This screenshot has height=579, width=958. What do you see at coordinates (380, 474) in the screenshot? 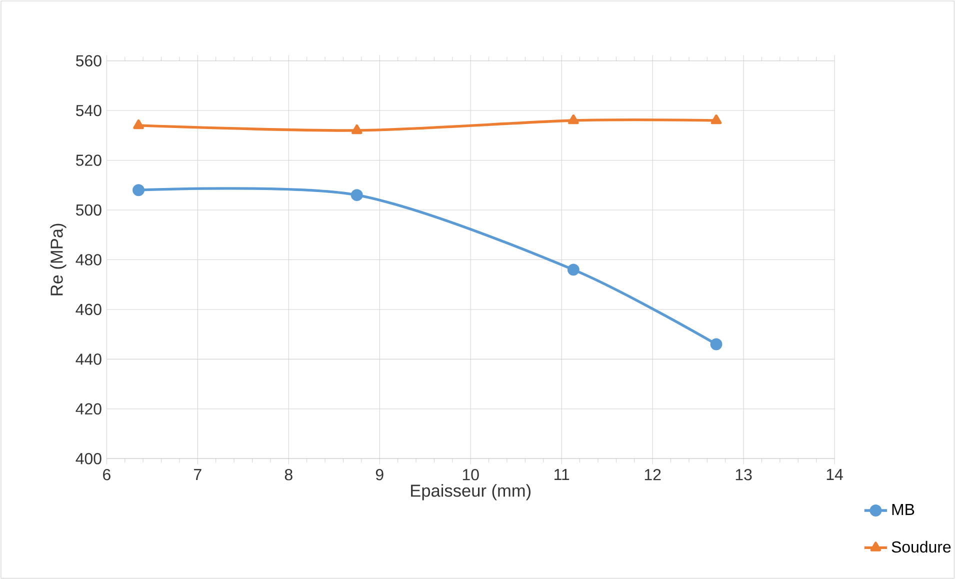
I see `x-tick-label: 9` at bounding box center [380, 474].